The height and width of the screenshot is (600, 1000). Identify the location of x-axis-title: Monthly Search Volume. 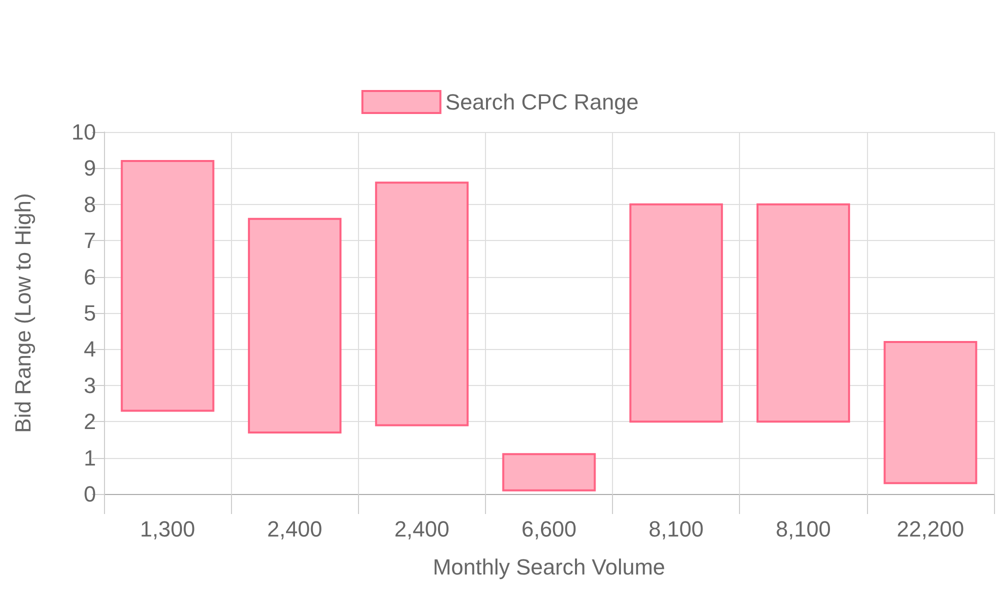
(549, 567).